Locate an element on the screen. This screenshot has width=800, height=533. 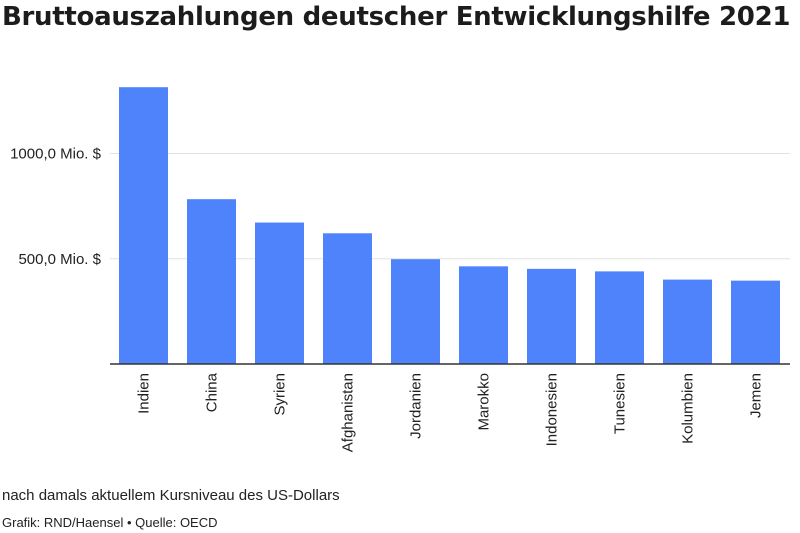
bar-china is located at coordinates (211, 281).